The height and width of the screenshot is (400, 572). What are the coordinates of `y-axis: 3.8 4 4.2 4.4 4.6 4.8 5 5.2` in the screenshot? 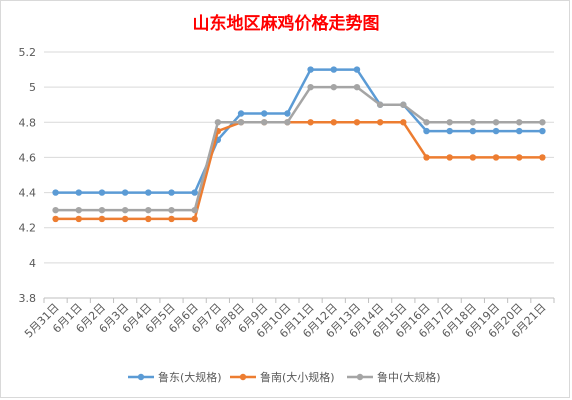 It's located at (28, 175).